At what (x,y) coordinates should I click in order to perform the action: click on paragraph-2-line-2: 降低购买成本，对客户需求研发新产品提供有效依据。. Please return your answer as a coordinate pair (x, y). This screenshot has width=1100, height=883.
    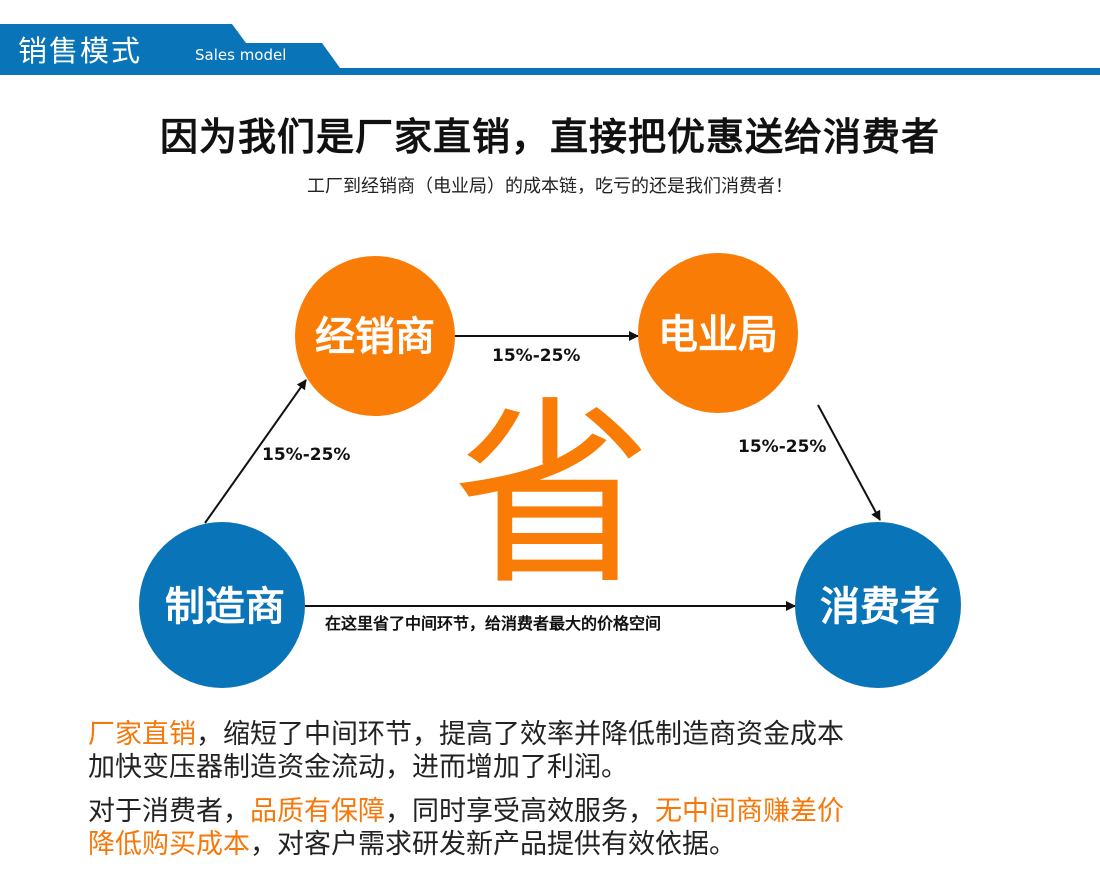
    Looking at the image, I should click on (412, 844).